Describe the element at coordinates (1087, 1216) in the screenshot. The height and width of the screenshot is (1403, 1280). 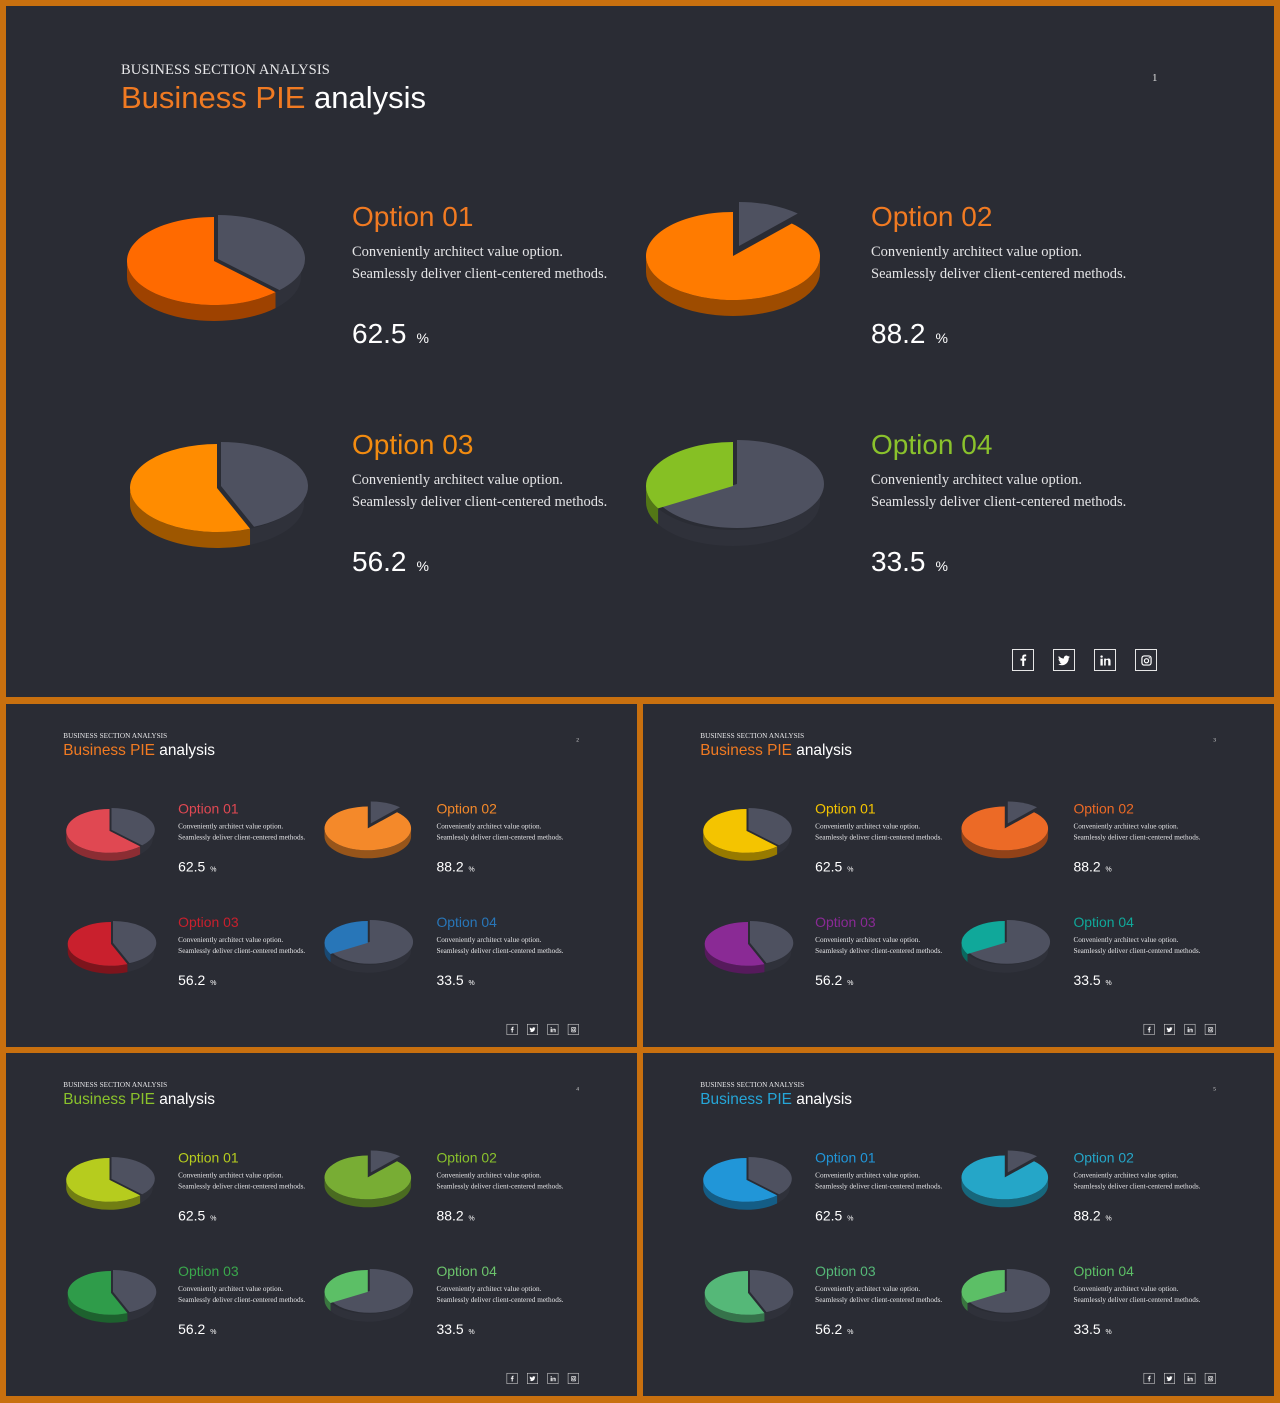
I see `value-number: 88.2` at that location.